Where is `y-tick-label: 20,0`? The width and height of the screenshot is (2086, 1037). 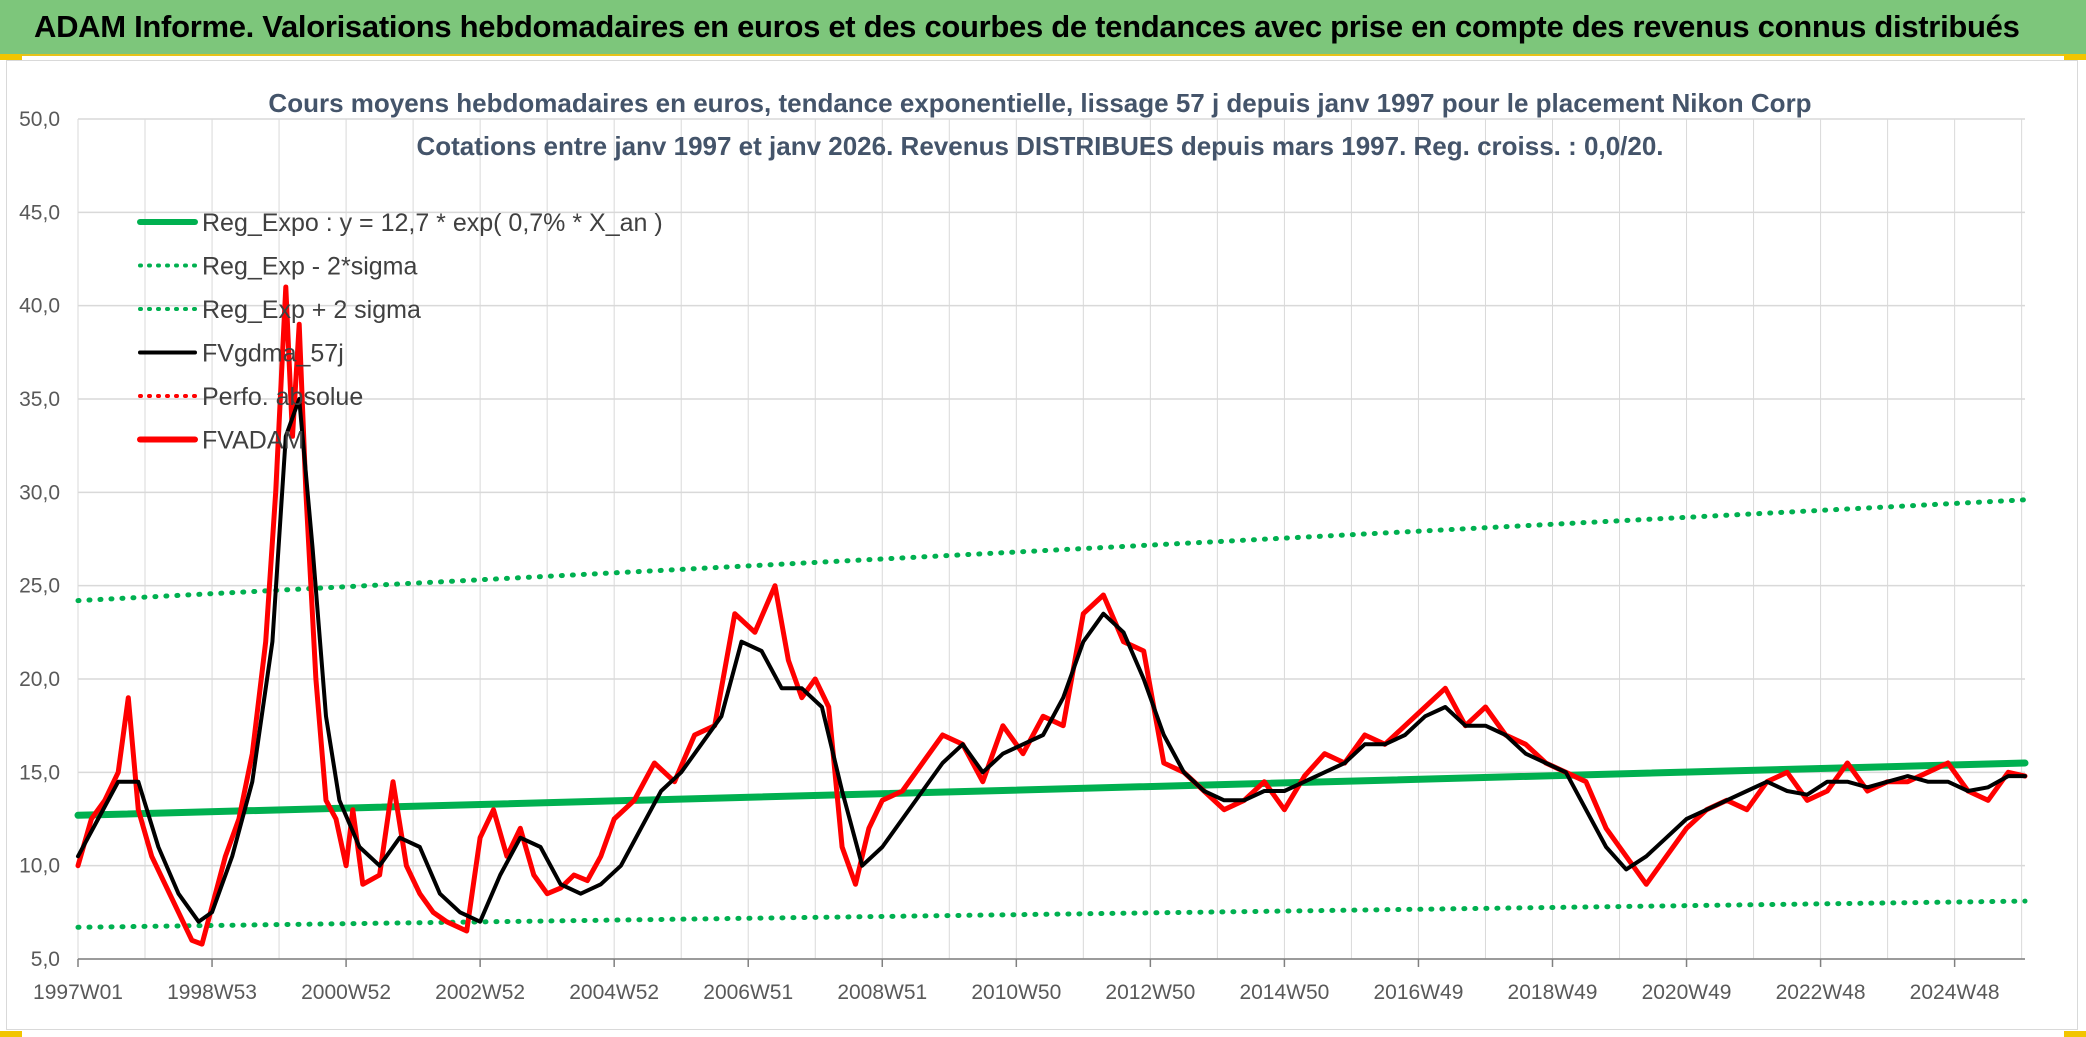
y-tick-label: 20,0 is located at coordinates (39, 679).